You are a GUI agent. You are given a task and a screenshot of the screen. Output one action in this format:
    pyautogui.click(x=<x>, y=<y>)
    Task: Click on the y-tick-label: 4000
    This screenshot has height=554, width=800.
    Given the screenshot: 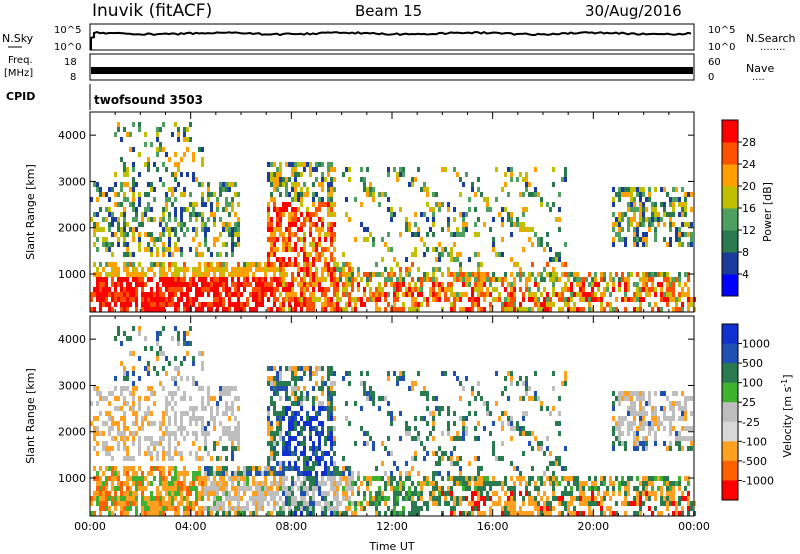 What is the action you would take?
    pyautogui.click(x=72, y=135)
    